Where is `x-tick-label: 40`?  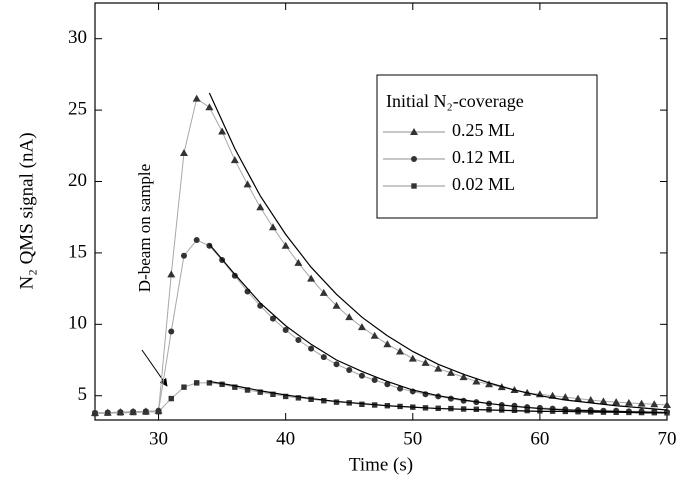 x-tick-label: 40 is located at coordinates (285, 438).